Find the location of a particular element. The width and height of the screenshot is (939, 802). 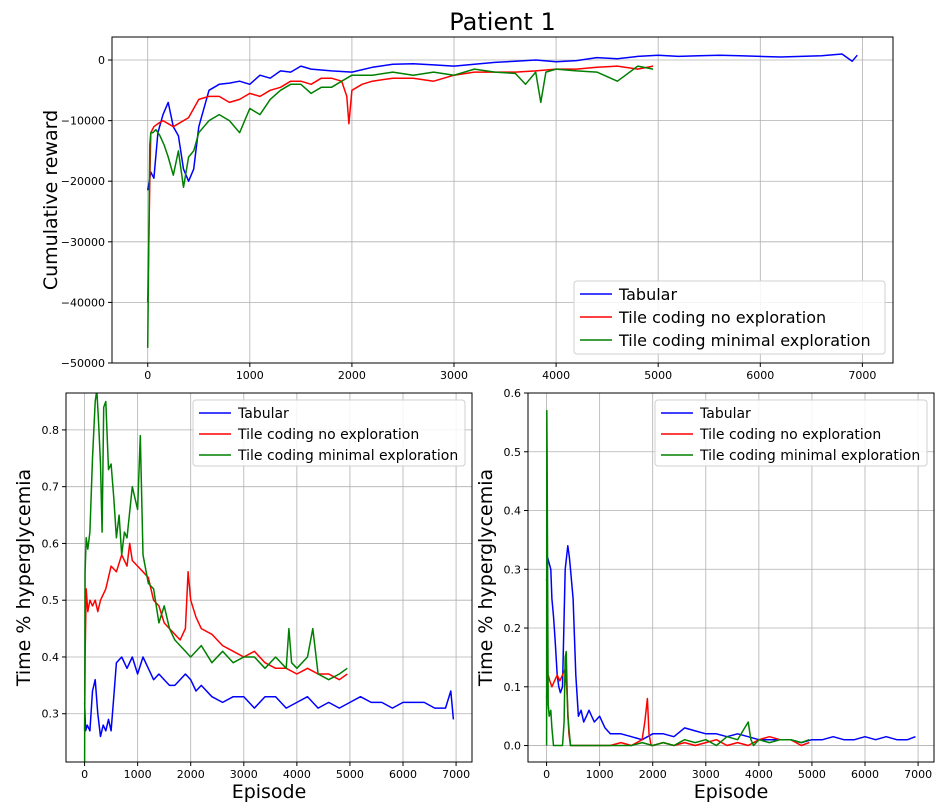

y-tick-label: −30000 is located at coordinates (83, 242).